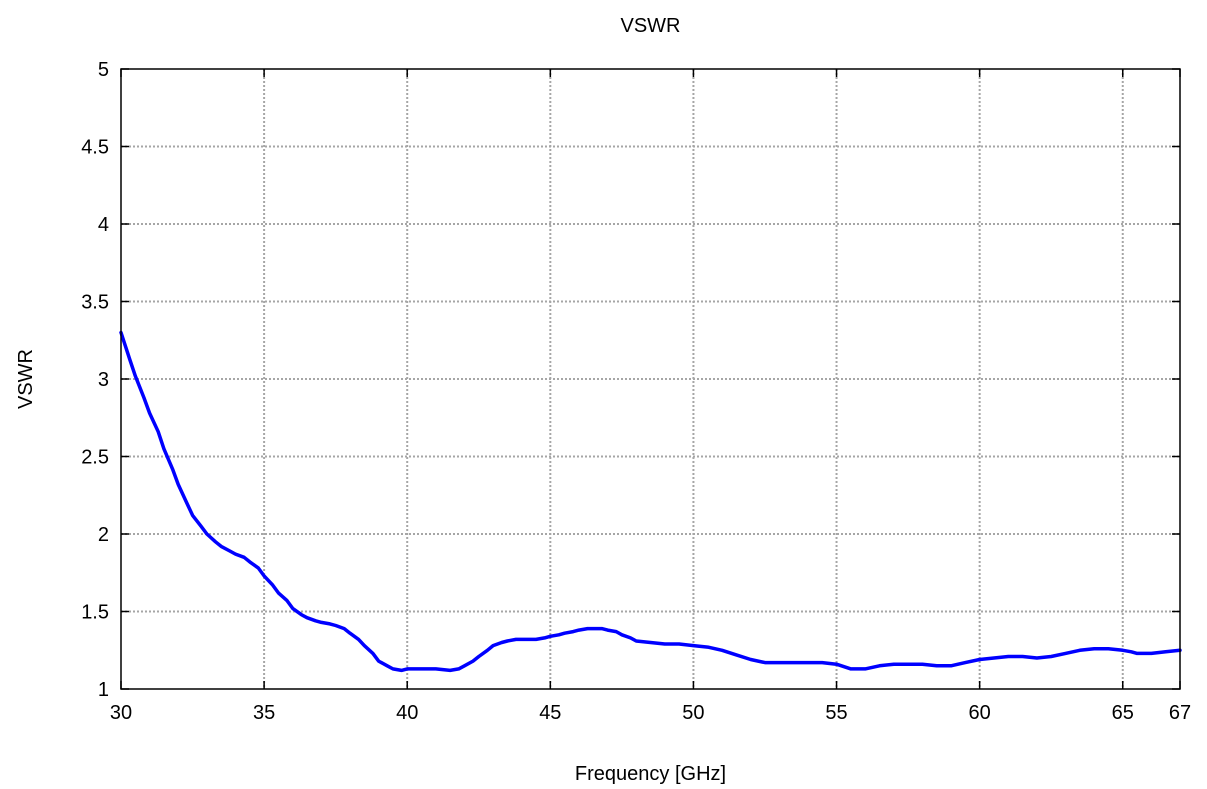  What do you see at coordinates (693, 713) in the screenshot?
I see `x-tick-label: 50` at bounding box center [693, 713].